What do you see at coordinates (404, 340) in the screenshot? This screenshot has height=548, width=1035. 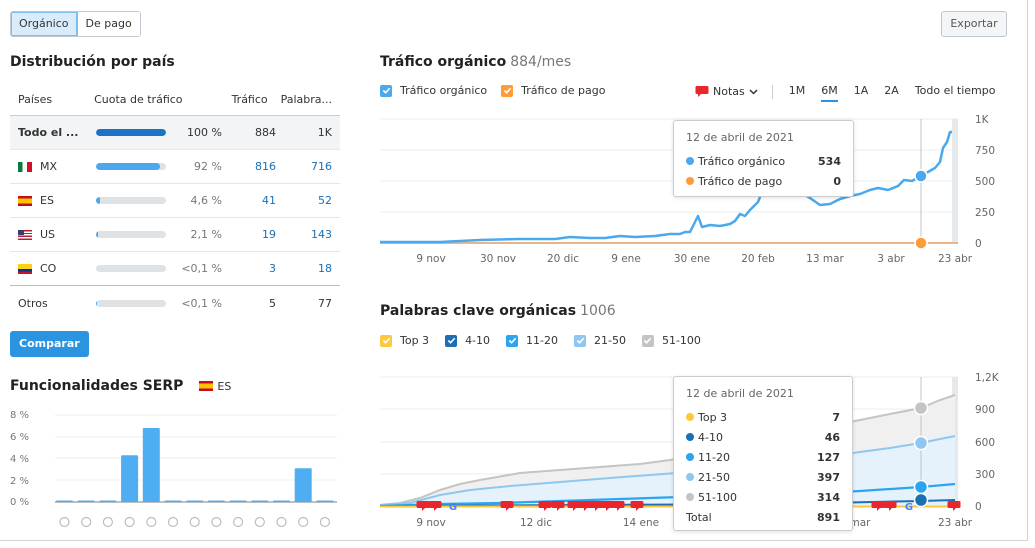 I see `legend-top3: Top 3` at bounding box center [404, 340].